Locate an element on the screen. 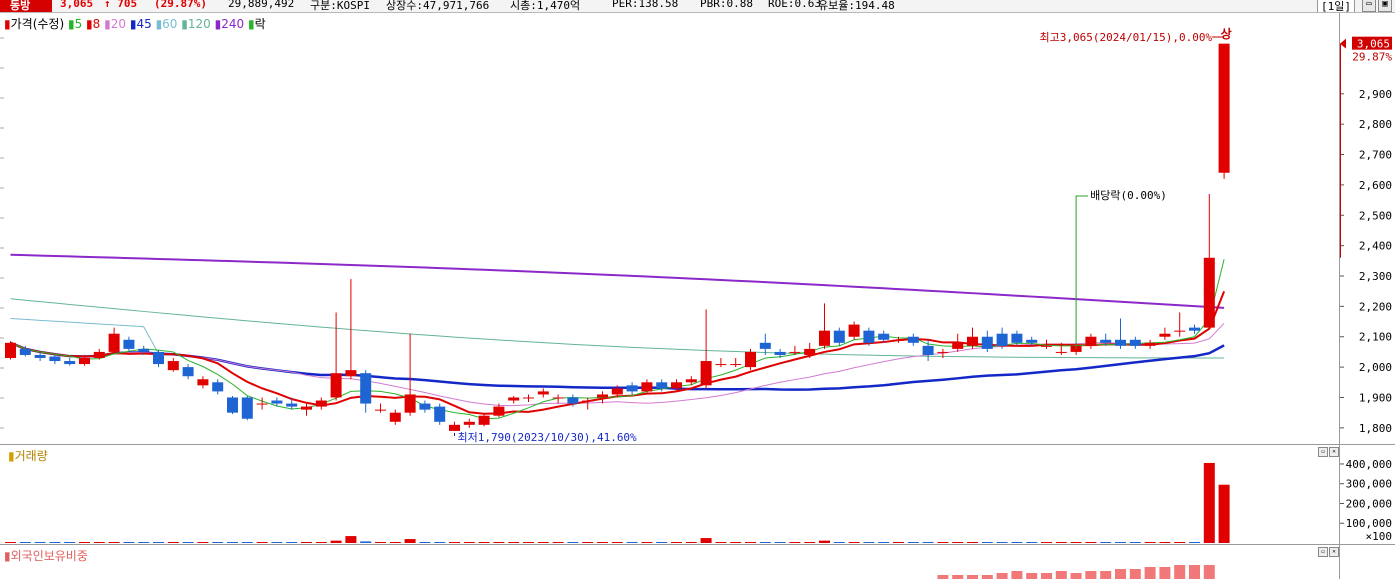 This screenshot has height=579, width=1395. legend-ma60: 60 is located at coordinates (170, 24).